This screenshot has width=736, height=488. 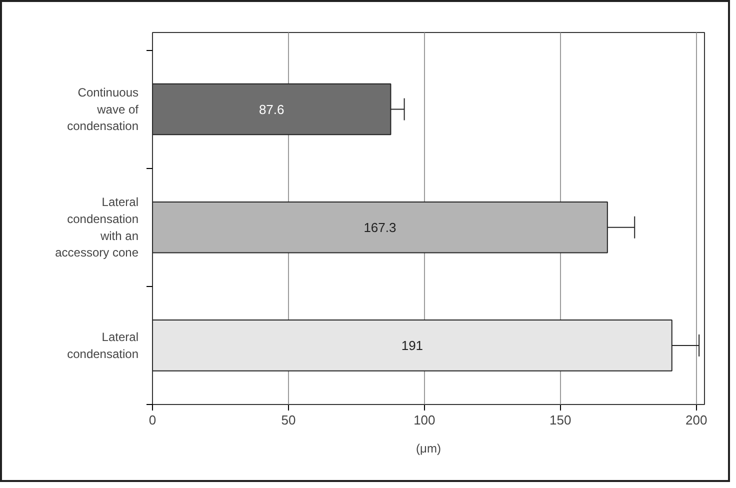 I want to click on data-label: 87.6, so click(x=271, y=109).